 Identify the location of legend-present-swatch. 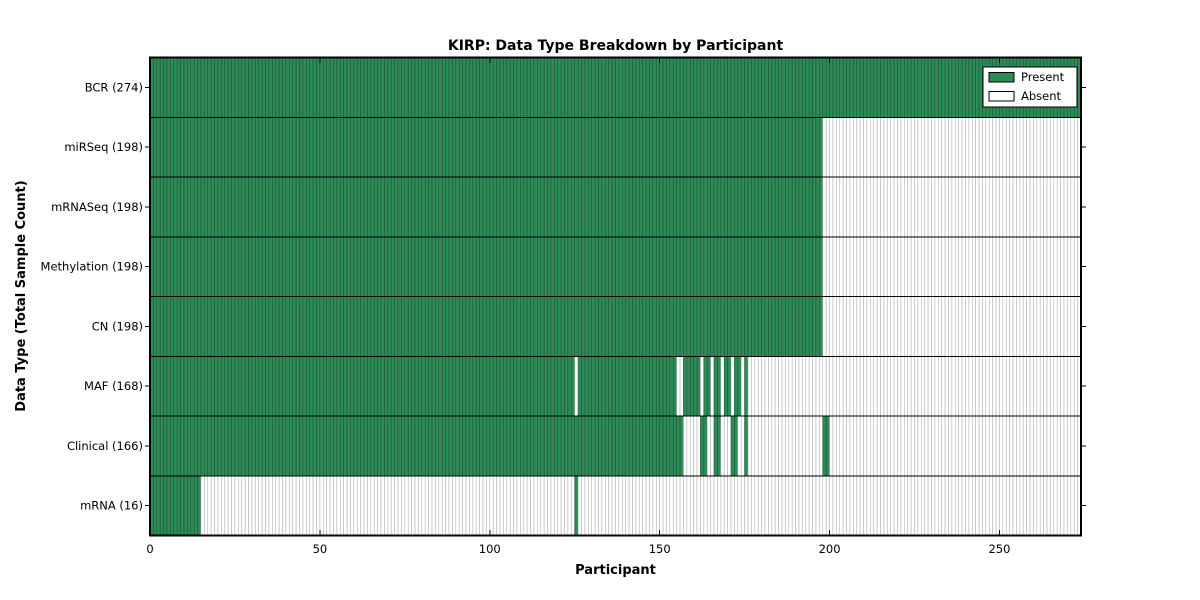
(1001, 77).